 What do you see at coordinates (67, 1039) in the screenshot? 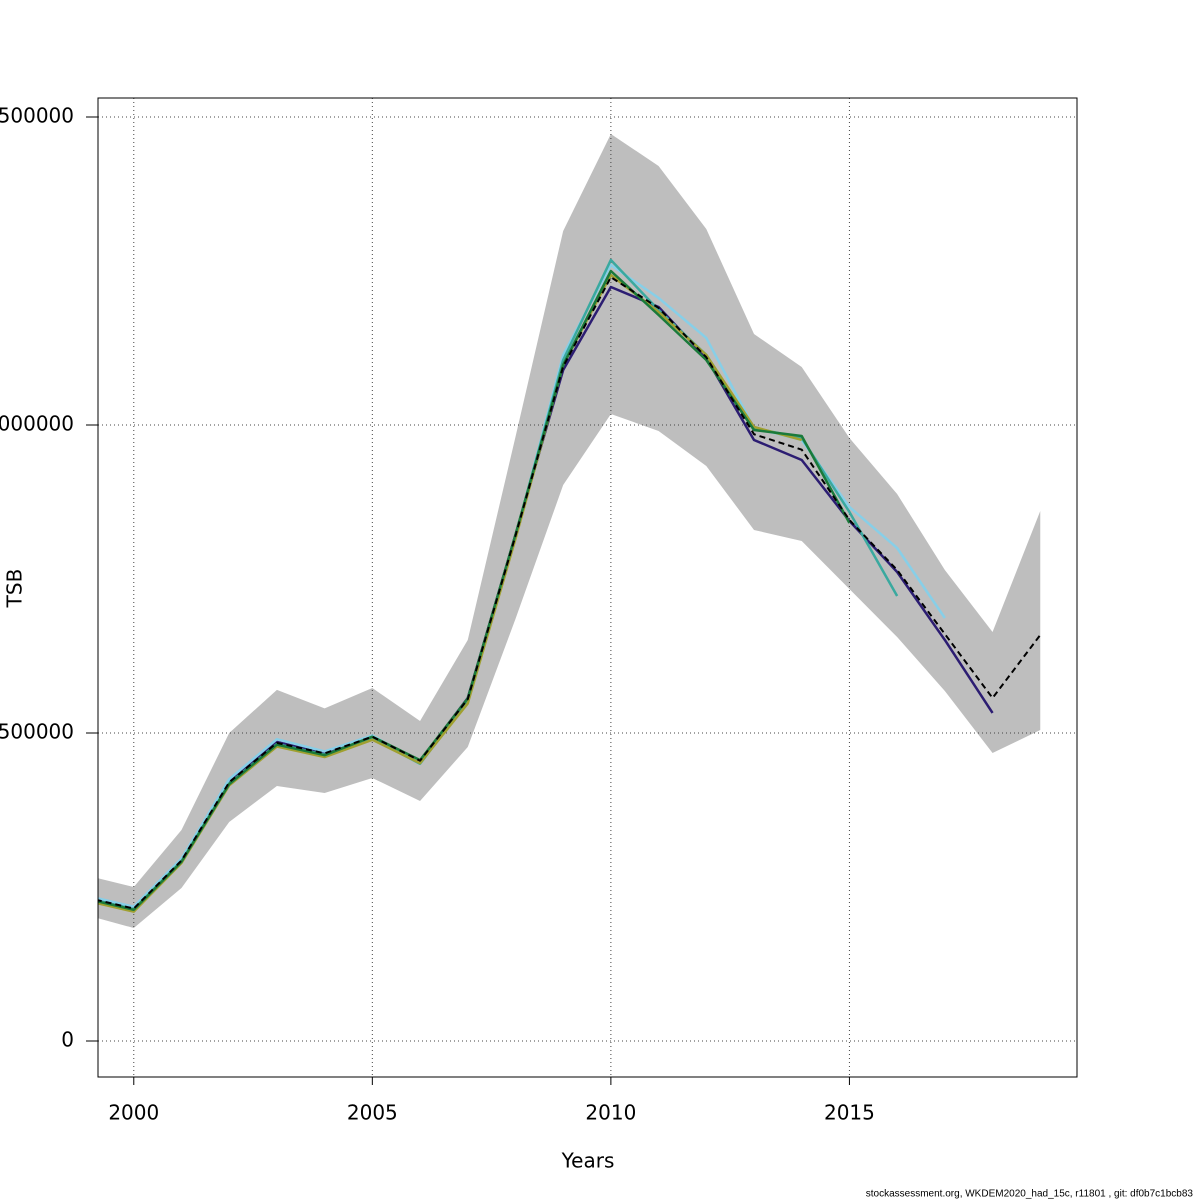
I see `y-tick-label: 0` at bounding box center [67, 1039].